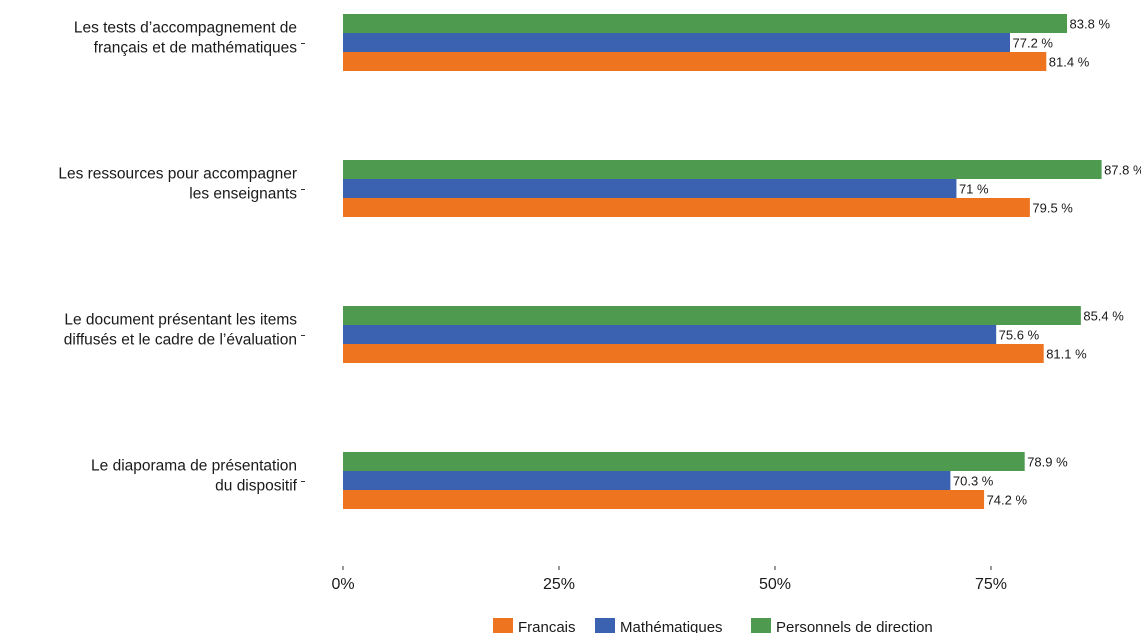 The width and height of the screenshot is (1141, 633). Describe the element at coordinates (605, 625) in the screenshot. I see `legend-swatch-mathématiques` at that location.